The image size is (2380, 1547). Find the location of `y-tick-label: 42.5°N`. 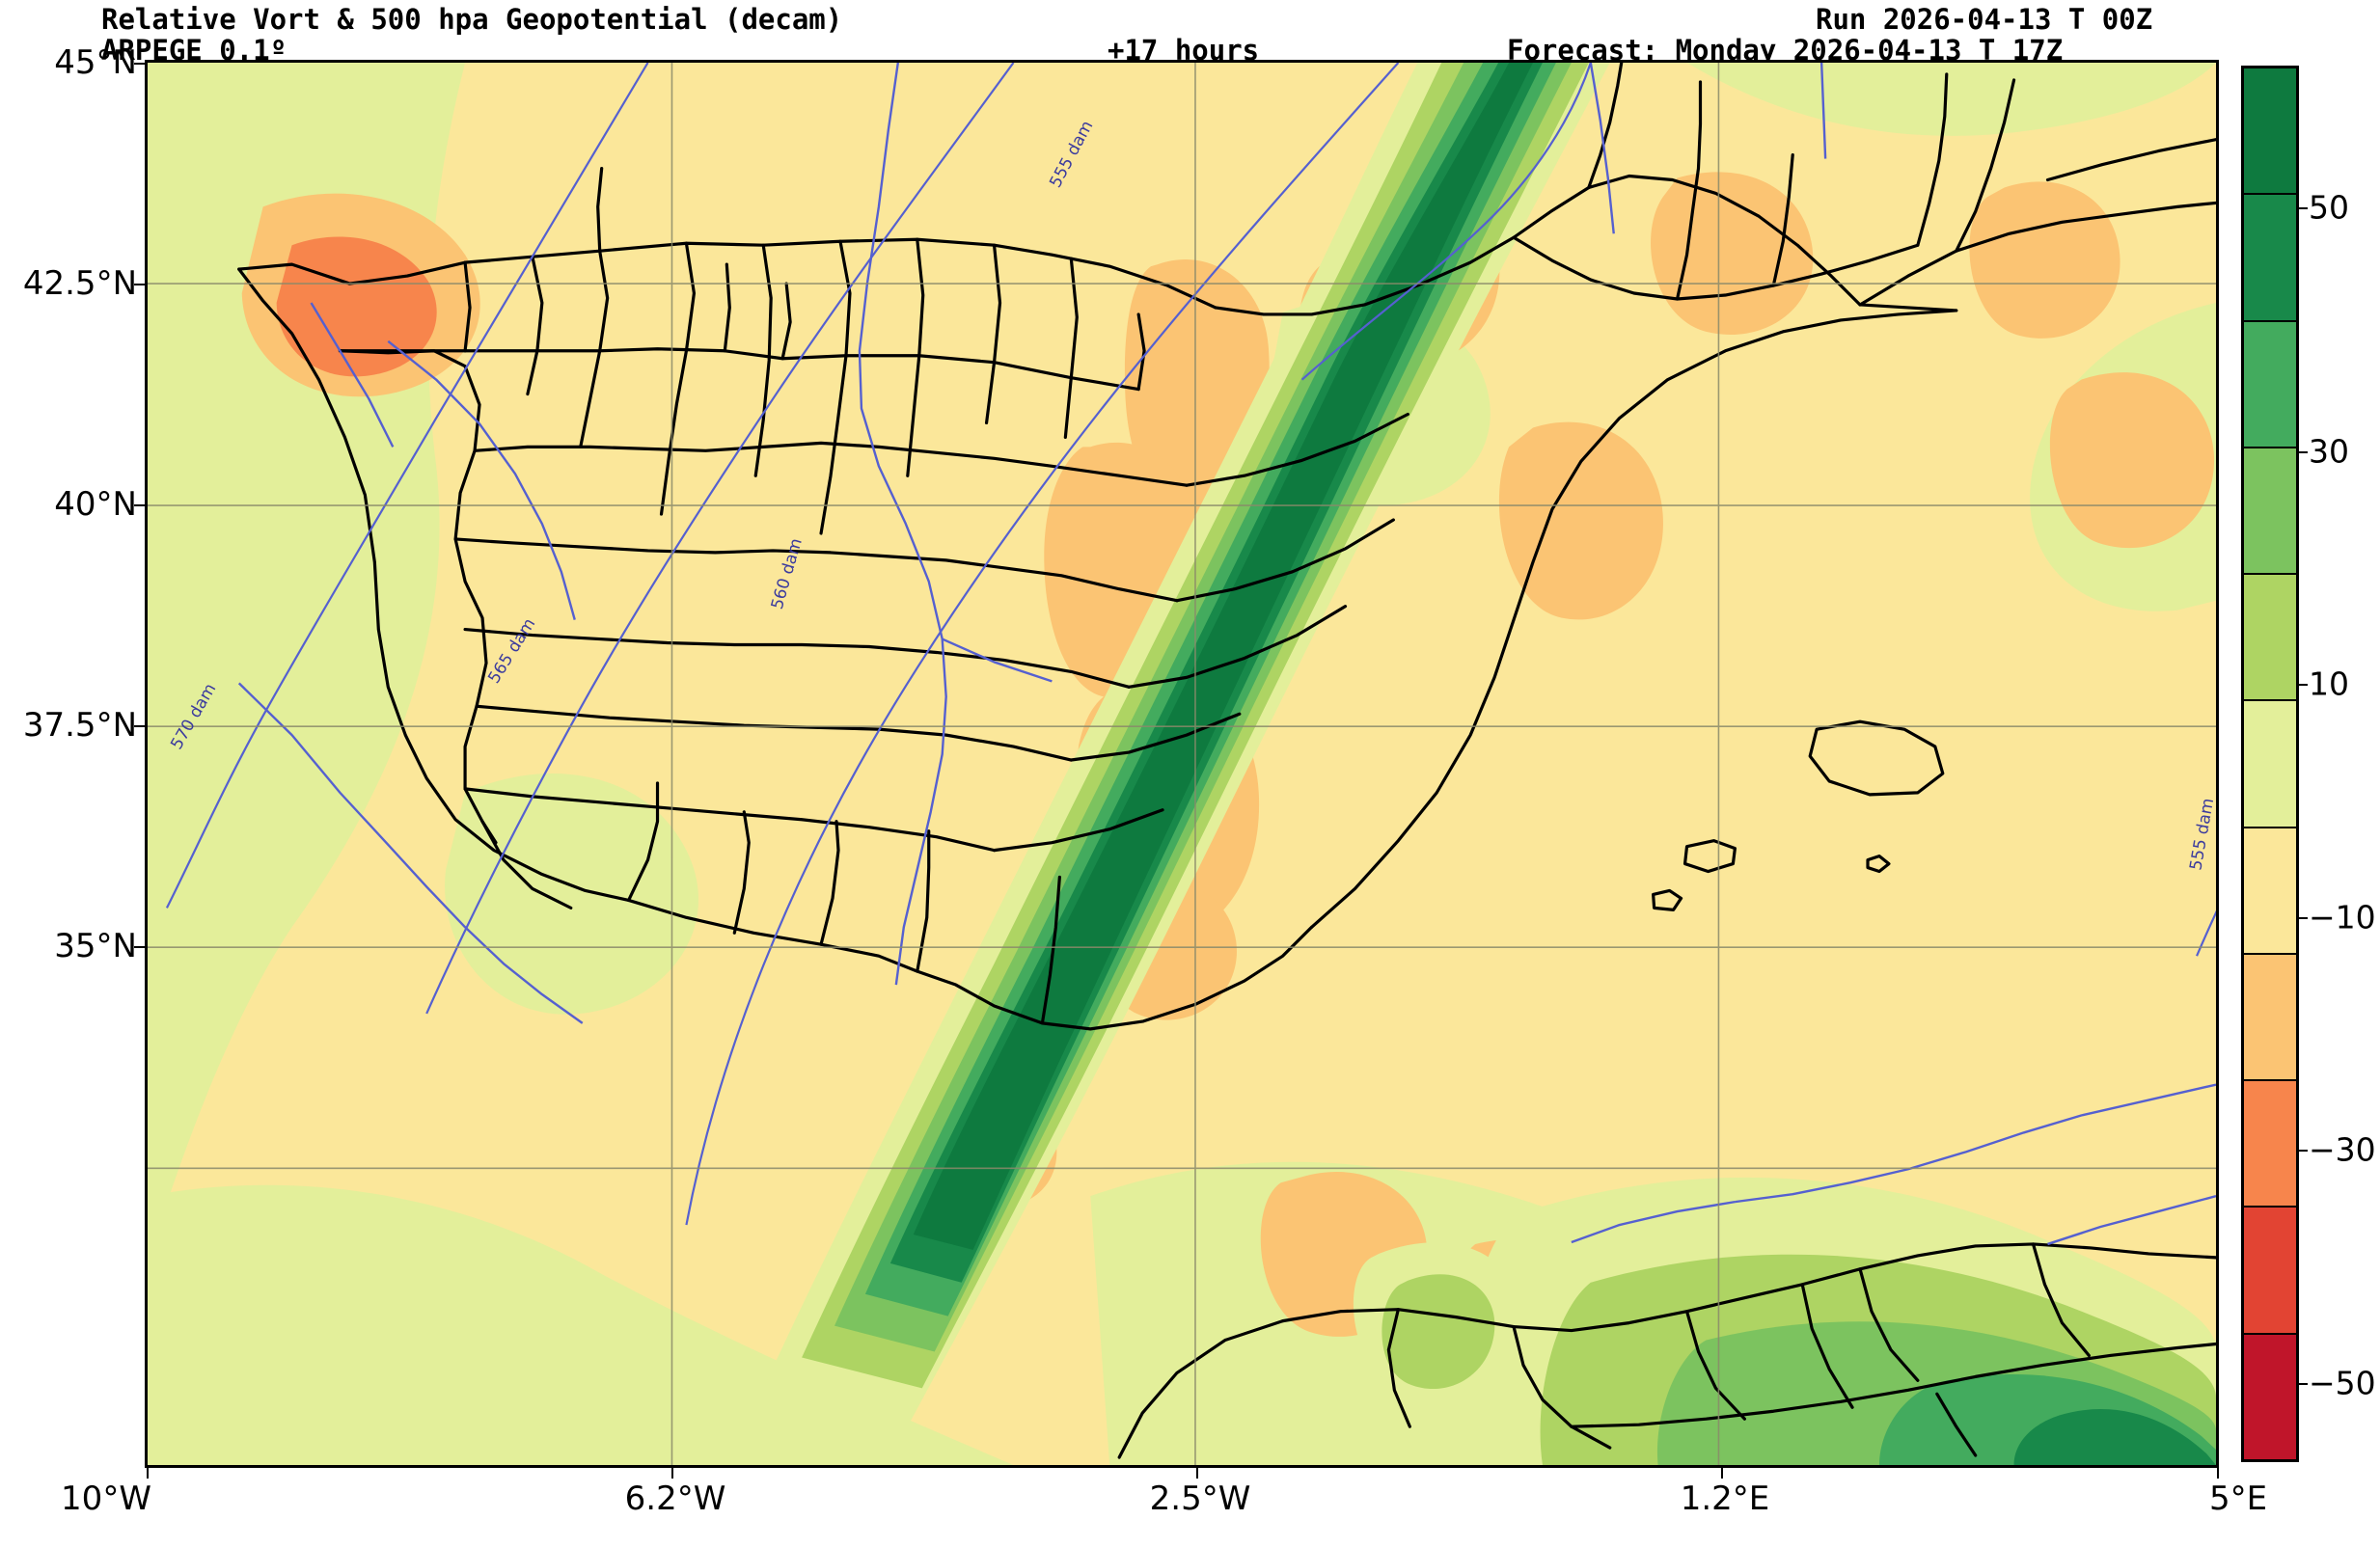

y-tick-label: 42.5°N is located at coordinates (80, 283).